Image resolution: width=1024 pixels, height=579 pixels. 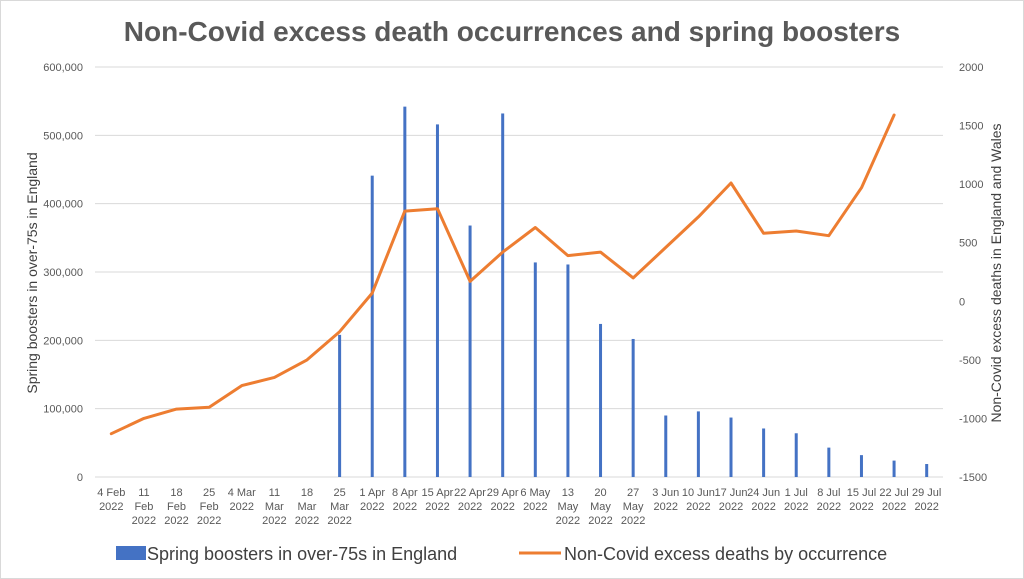 What do you see at coordinates (438, 493) in the screenshot?
I see `x-tick-line: 15 Apr` at bounding box center [438, 493].